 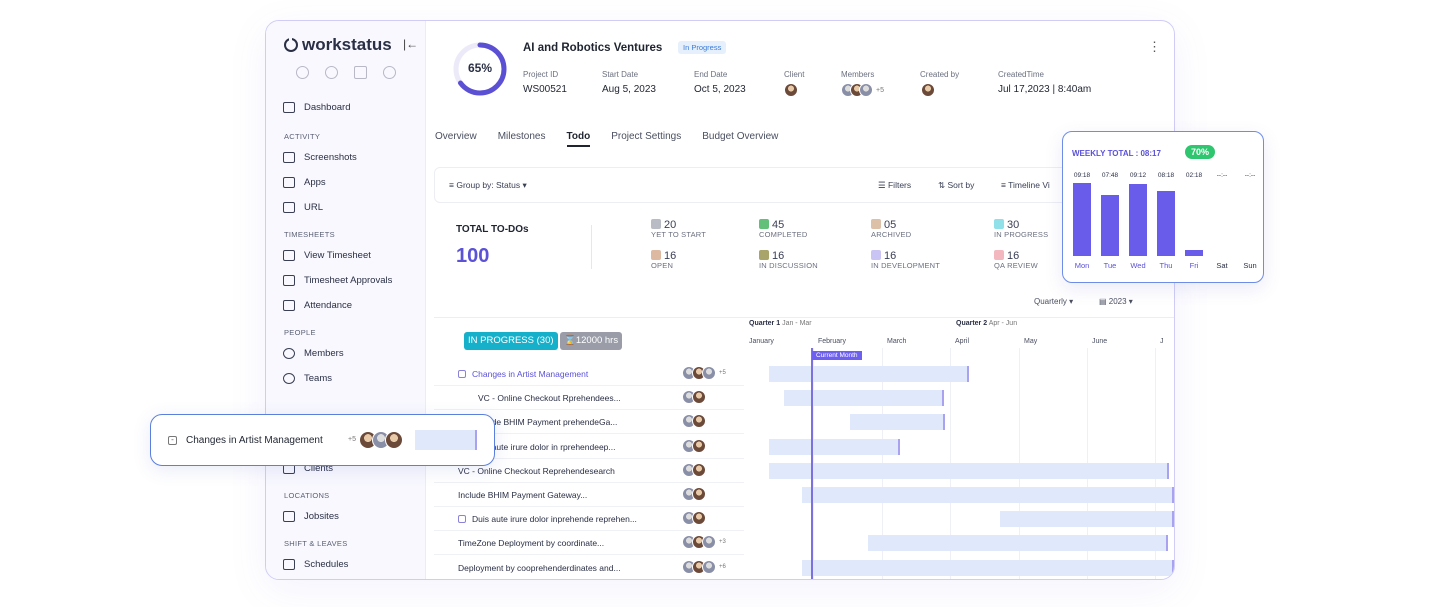 What do you see at coordinates (331, 72) in the screenshot?
I see `download-icon` at bounding box center [331, 72].